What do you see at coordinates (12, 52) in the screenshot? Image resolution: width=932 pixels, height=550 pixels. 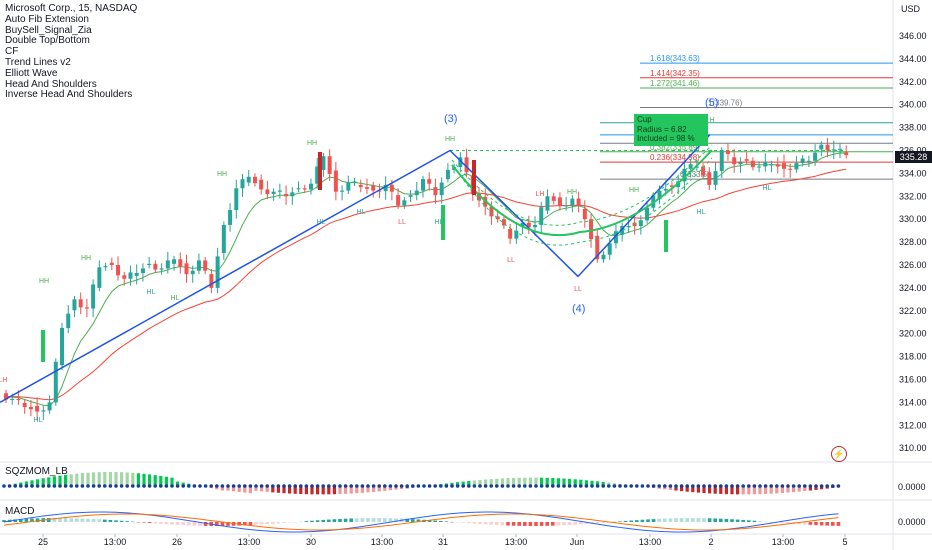 I see `indicator-cf: CF` at bounding box center [12, 52].